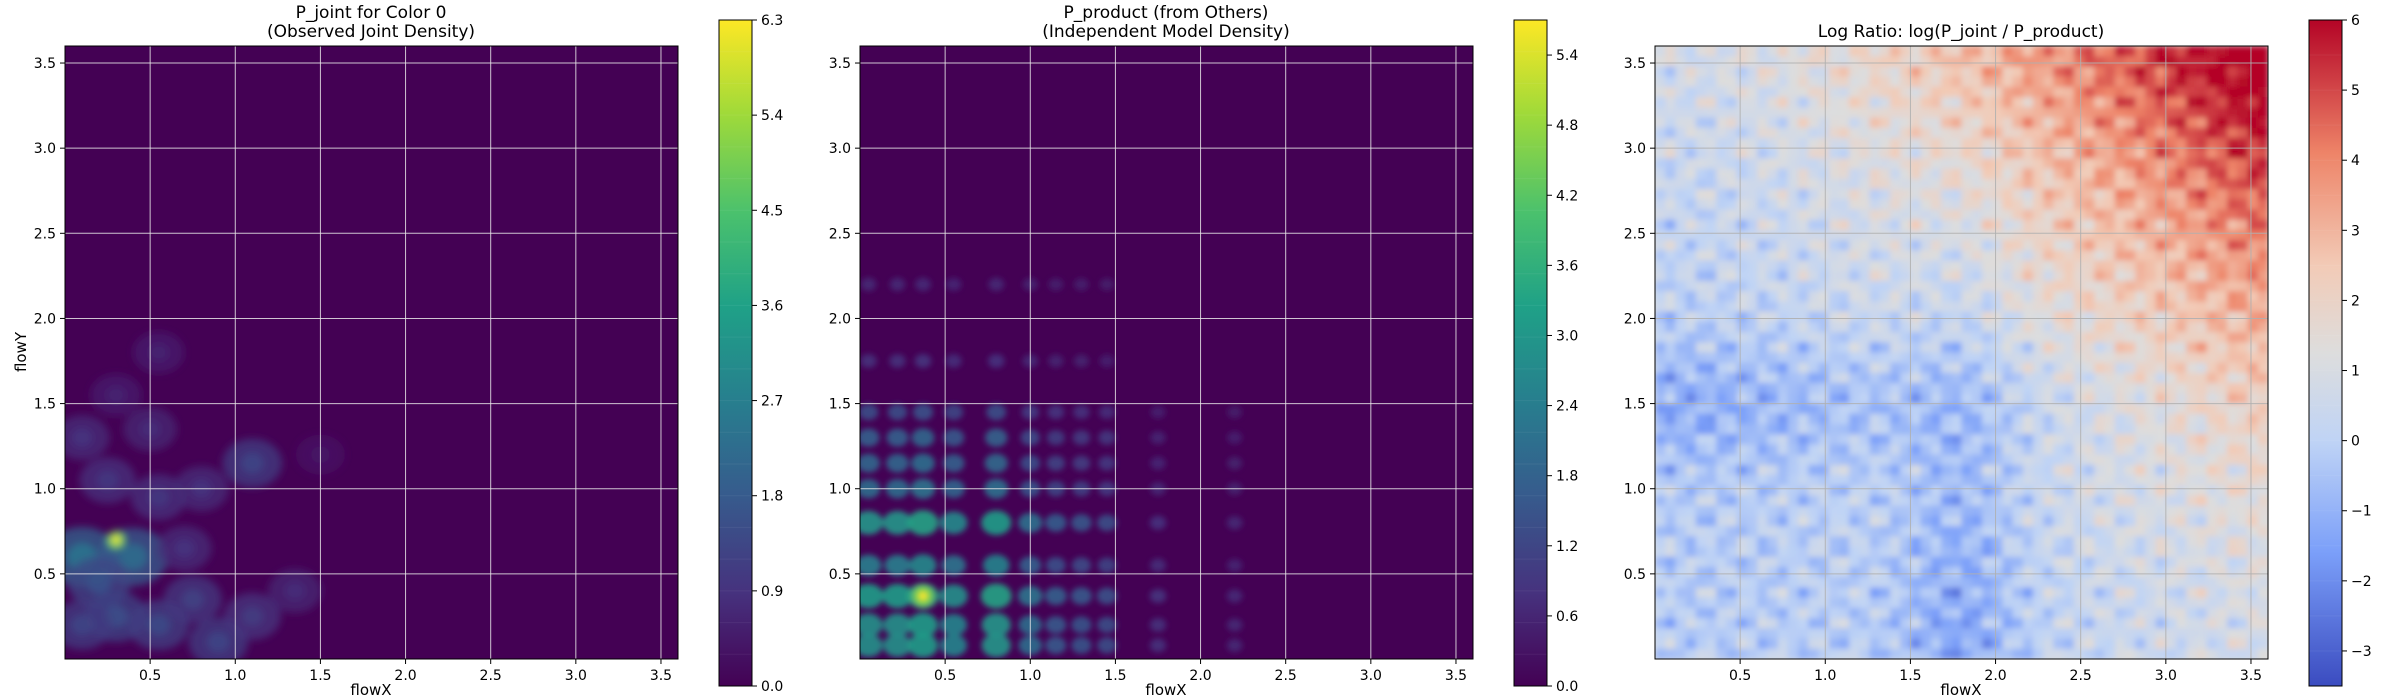  I want to click on colorbar-frame, so click(1530, 353).